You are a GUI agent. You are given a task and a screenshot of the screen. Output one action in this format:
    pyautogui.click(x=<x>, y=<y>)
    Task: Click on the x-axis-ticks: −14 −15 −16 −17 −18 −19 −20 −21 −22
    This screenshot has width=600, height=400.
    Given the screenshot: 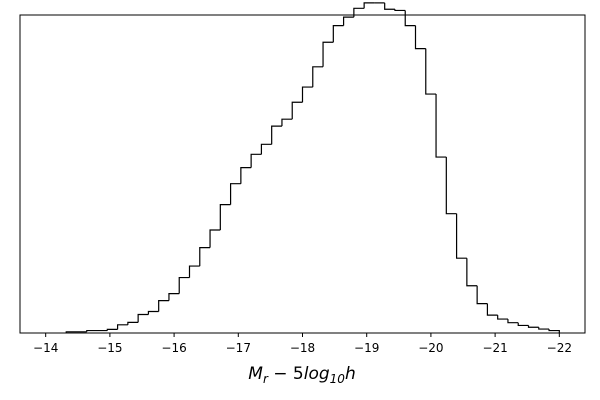 What is the action you would take?
    pyautogui.click(x=302, y=344)
    